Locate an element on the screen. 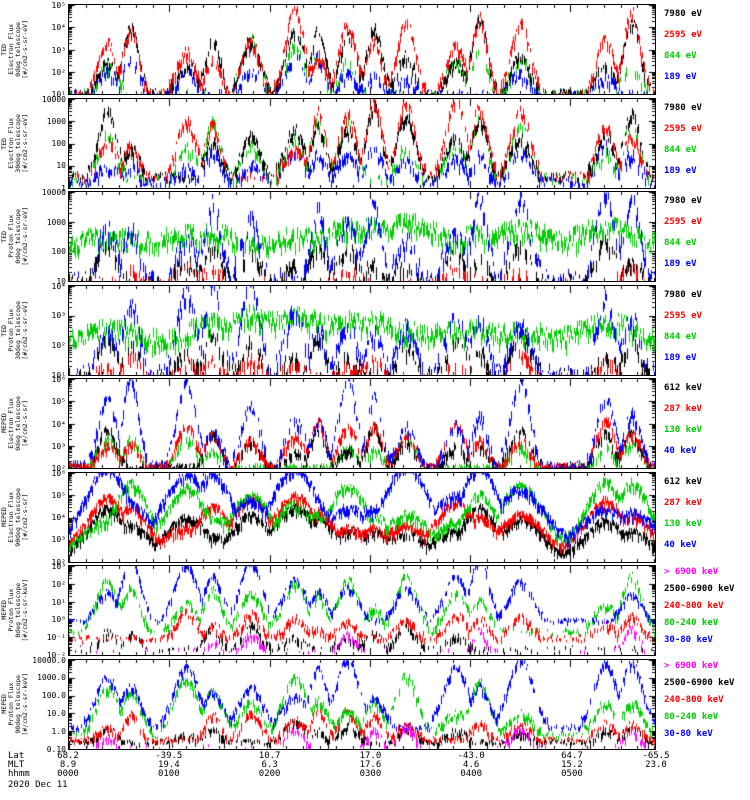 This screenshot has height=800, width=750. panel-6-ytick: 10³ is located at coordinates (58, 540).